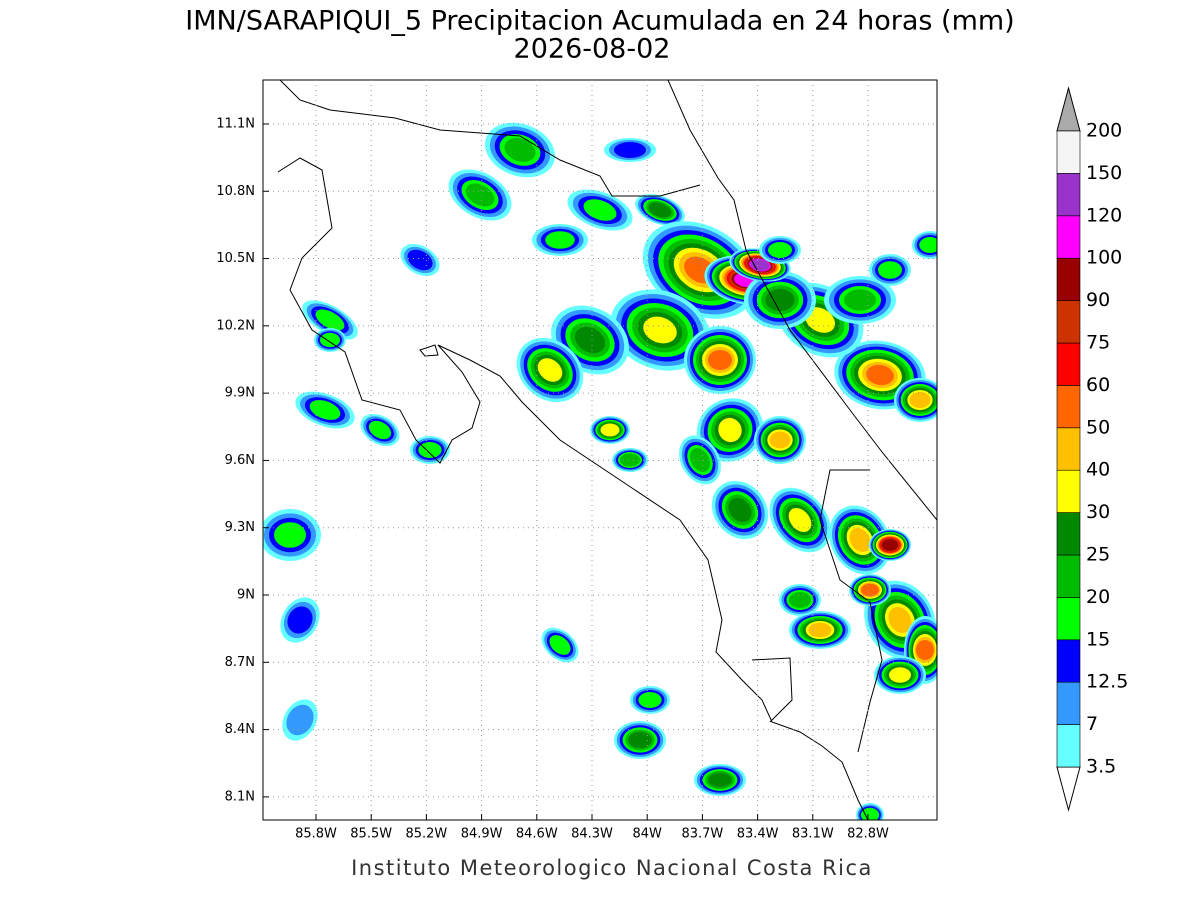 The width and height of the screenshot is (1200, 900). What do you see at coordinates (240, 729) in the screenshot?
I see `y-tick-label: 8.4N` at bounding box center [240, 729].